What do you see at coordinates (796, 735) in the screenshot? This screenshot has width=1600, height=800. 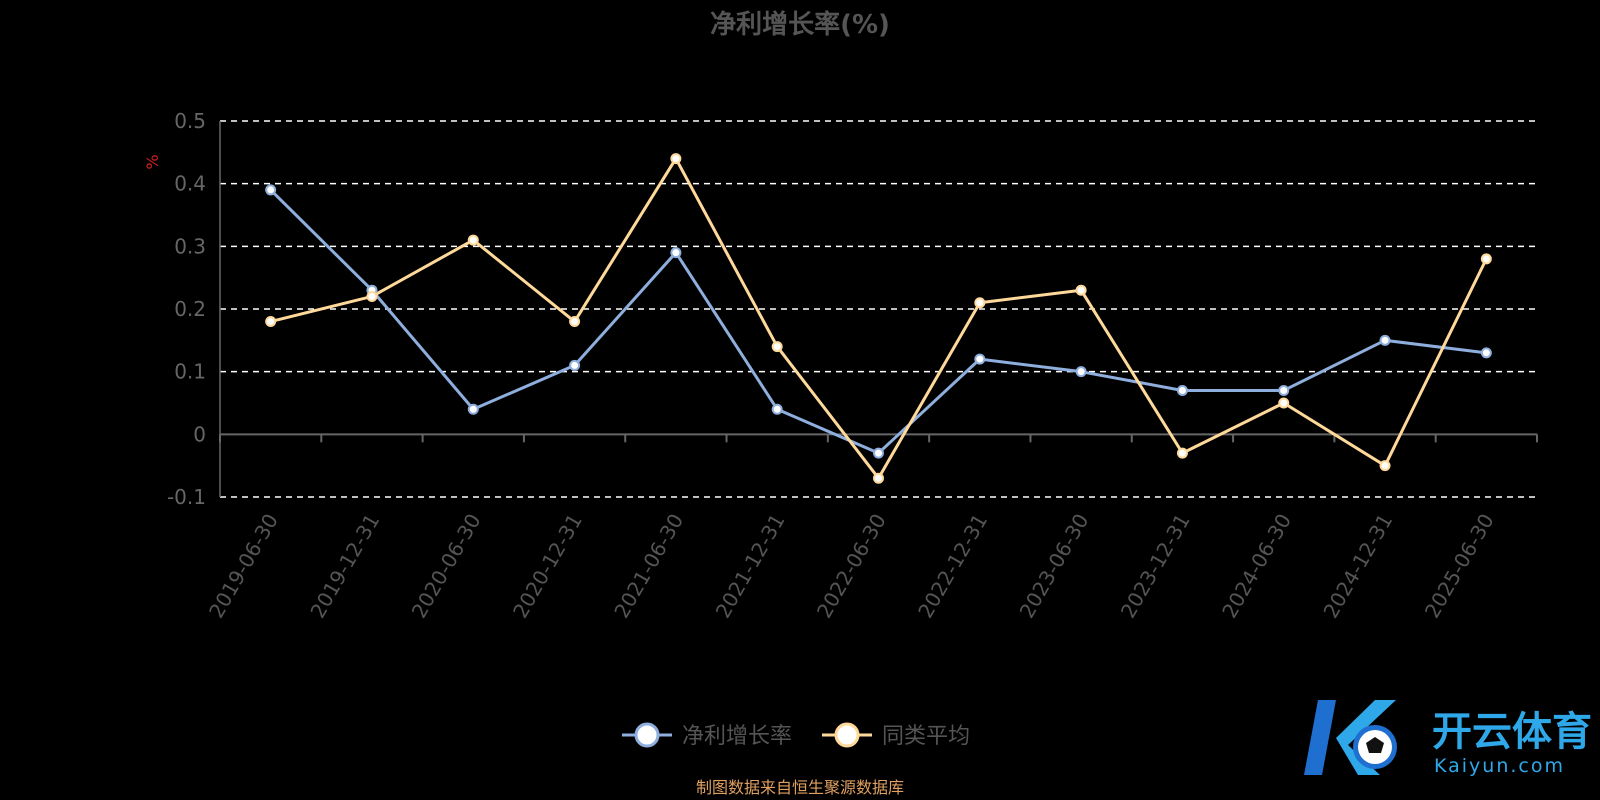 I see `legend: 净利增长率 同类平均` at bounding box center [796, 735].